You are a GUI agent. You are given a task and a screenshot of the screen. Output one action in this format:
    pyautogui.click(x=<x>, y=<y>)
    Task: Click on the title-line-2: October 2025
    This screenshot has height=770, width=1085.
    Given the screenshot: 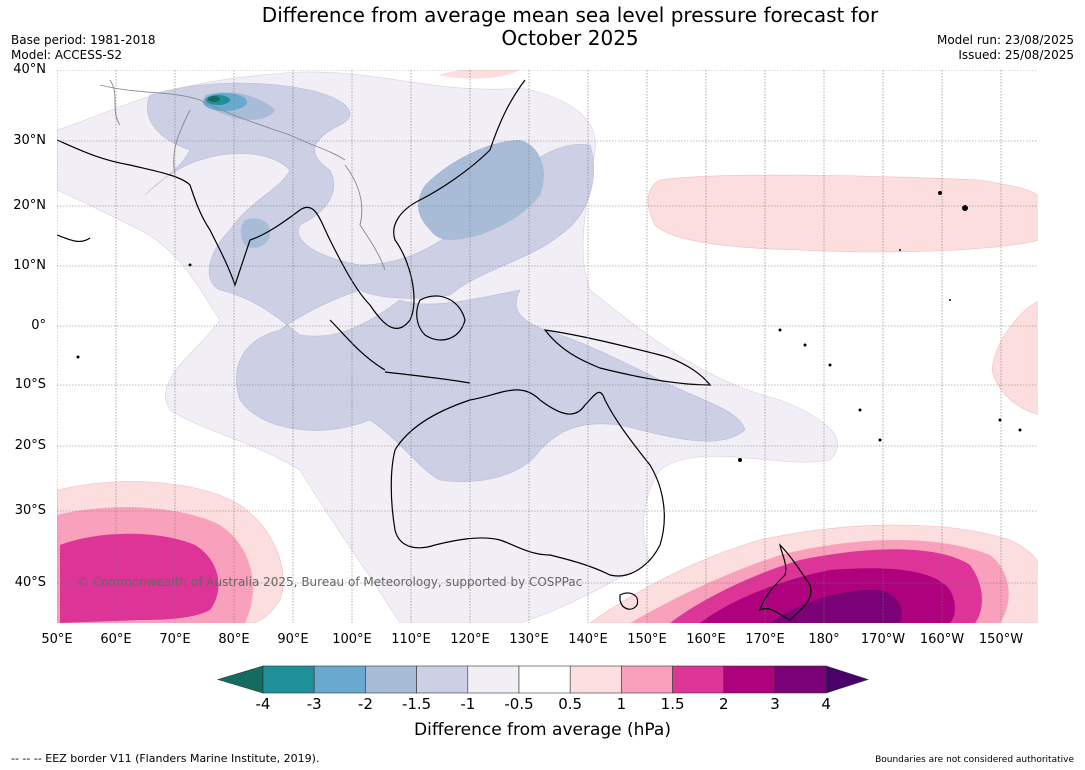 What is the action you would take?
    pyautogui.click(x=570, y=38)
    